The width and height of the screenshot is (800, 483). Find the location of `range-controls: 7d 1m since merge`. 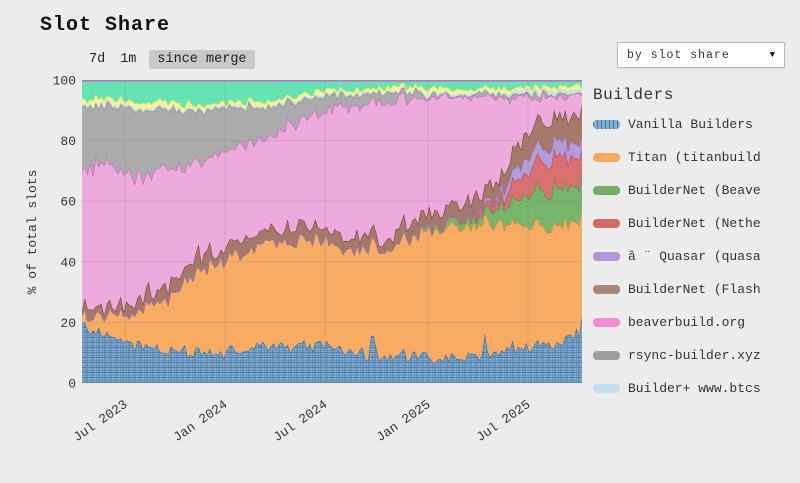

range-controls: 7d 1m since merge is located at coordinates (171, 59).